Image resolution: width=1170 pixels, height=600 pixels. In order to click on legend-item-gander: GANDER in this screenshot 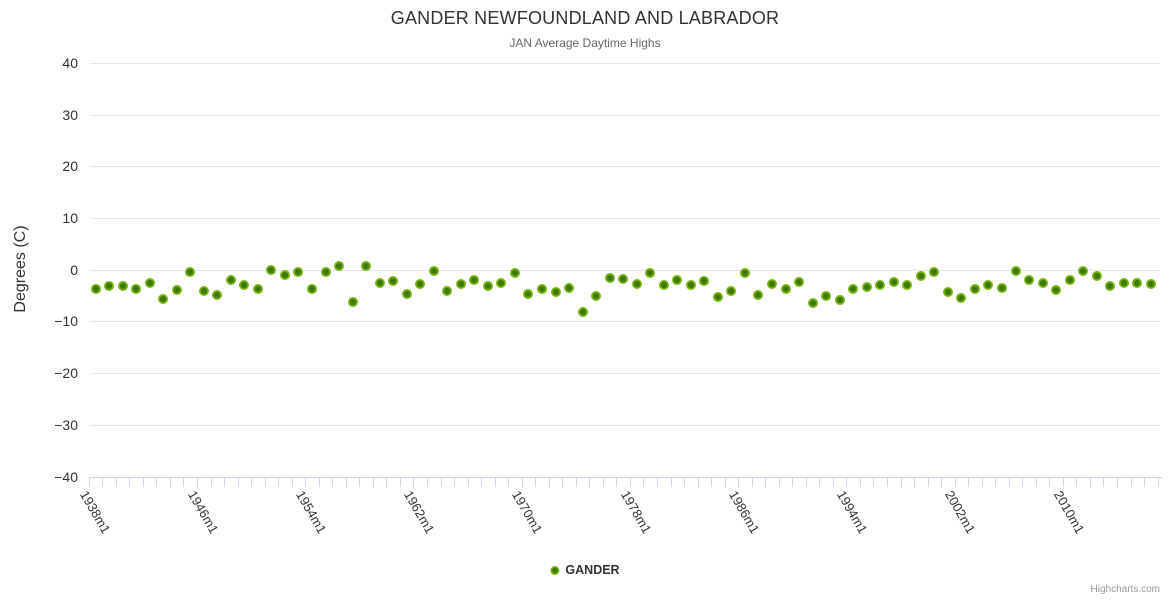, I will do `click(585, 570)`.